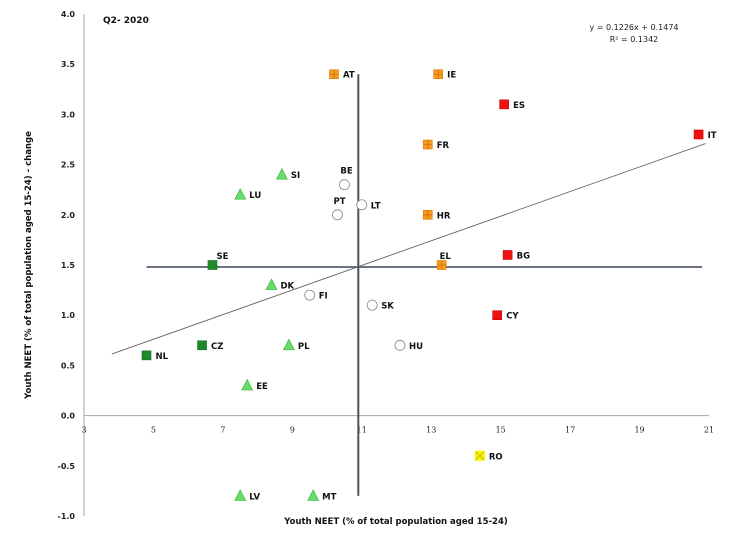 This screenshot has width=730, height=541. I want to click on data-point-cz: CZ, so click(210, 346).